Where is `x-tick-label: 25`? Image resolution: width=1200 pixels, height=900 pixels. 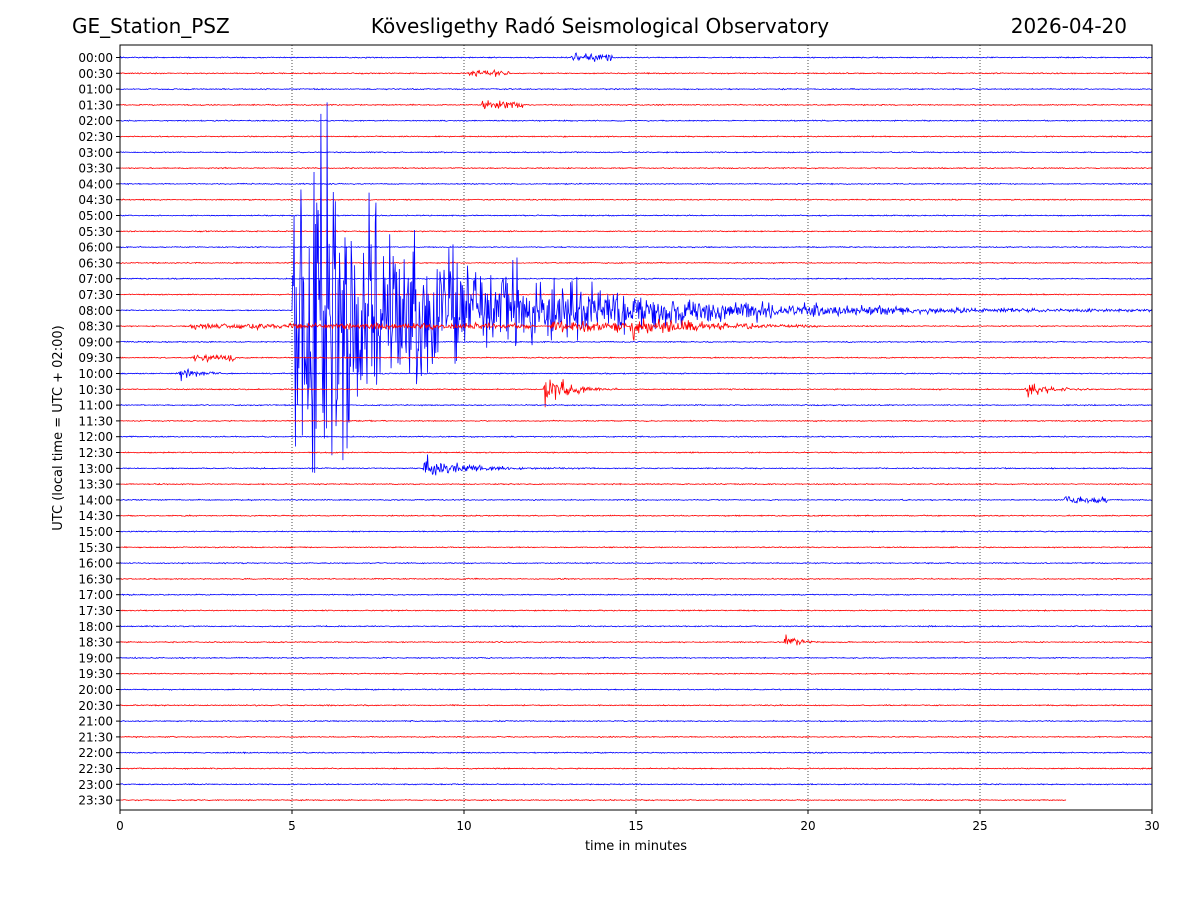 x-tick-label: 25 is located at coordinates (979, 826).